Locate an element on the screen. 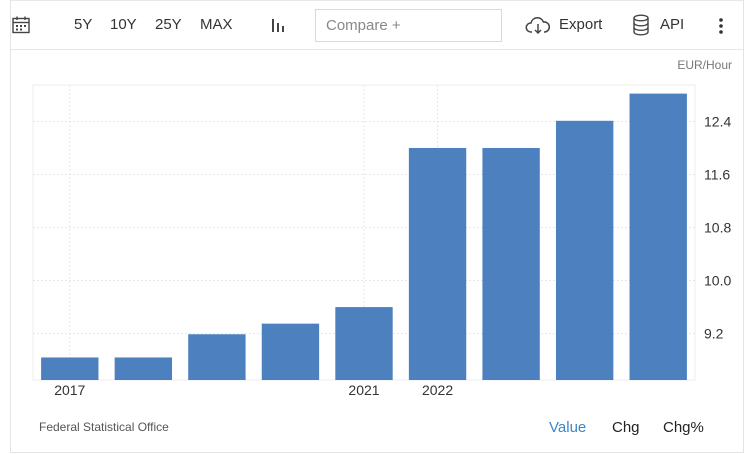  y-tick-label: 10.8 is located at coordinates (717, 228).